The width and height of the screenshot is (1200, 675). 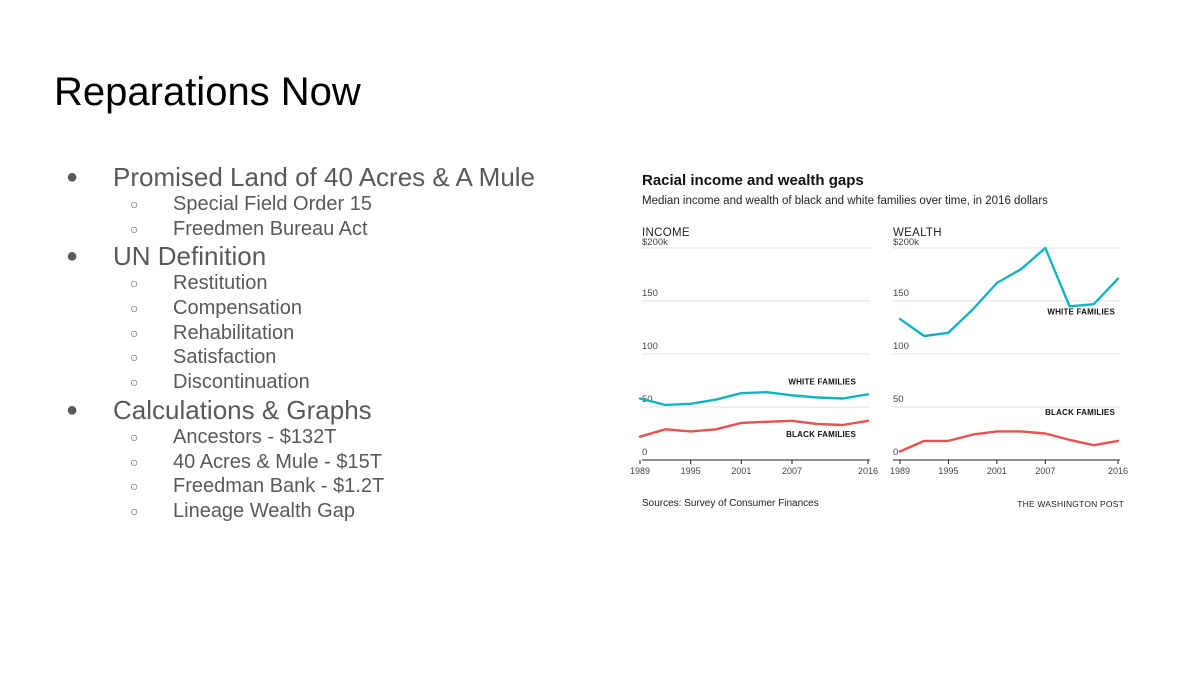 What do you see at coordinates (330, 256) in the screenshot?
I see `bullet-item: ● UN Definition` at bounding box center [330, 256].